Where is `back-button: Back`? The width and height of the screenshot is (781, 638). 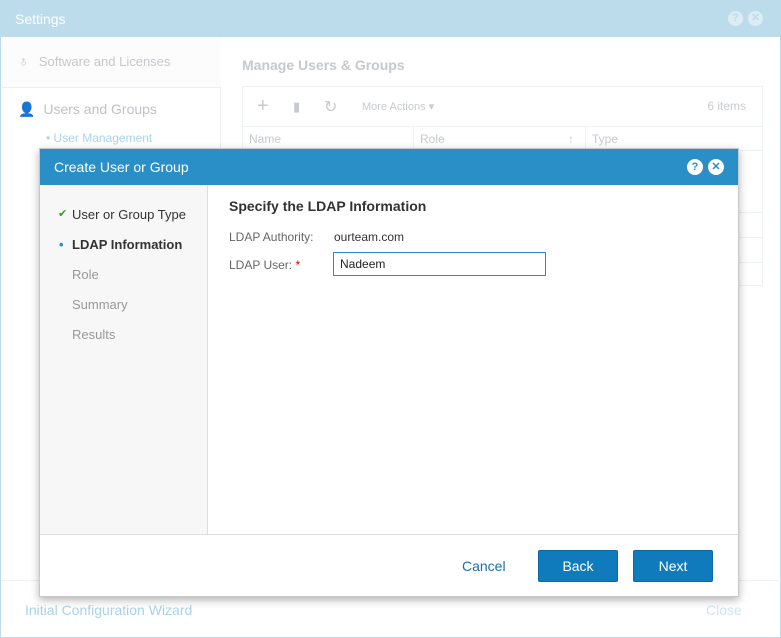
back-button: Back is located at coordinates (578, 566).